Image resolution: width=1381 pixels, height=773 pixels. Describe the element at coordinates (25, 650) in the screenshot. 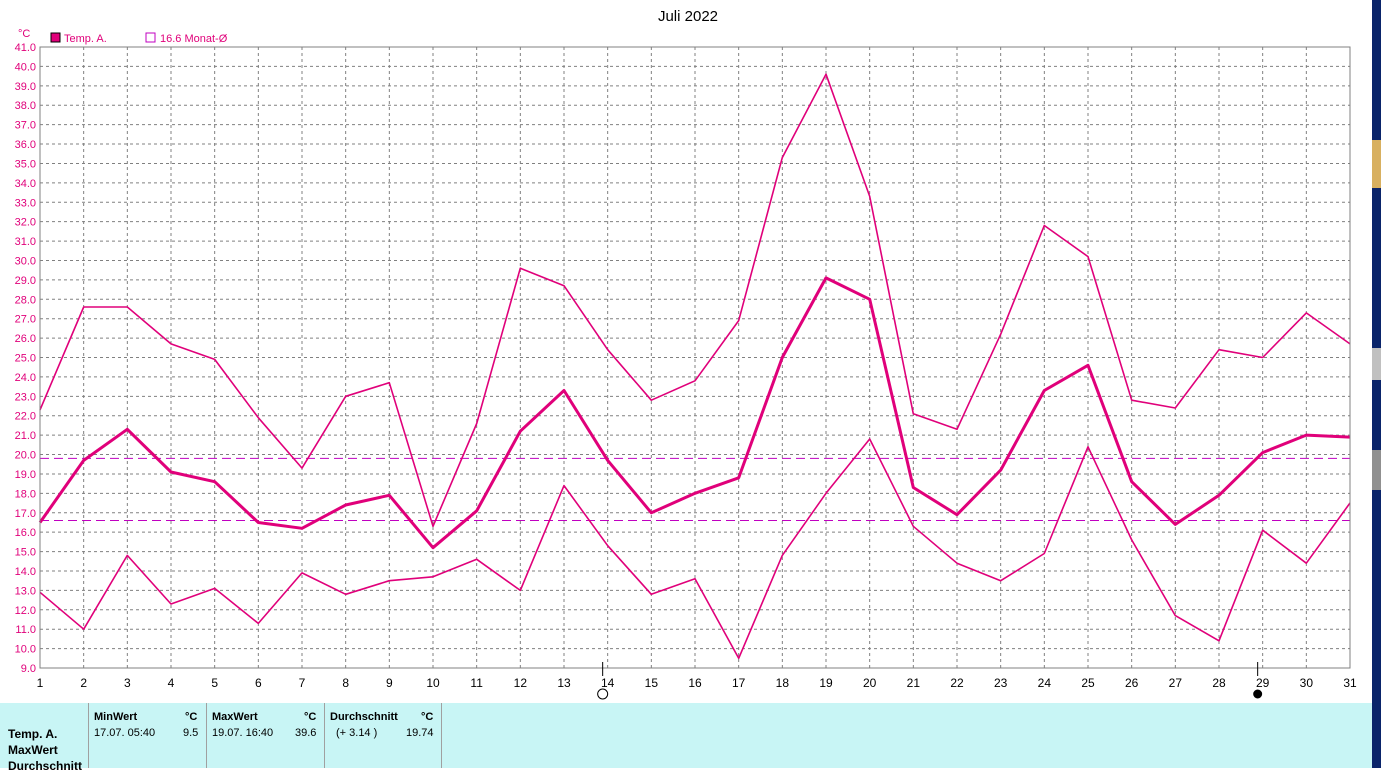

I see `y-tick-label: 10.0` at that location.